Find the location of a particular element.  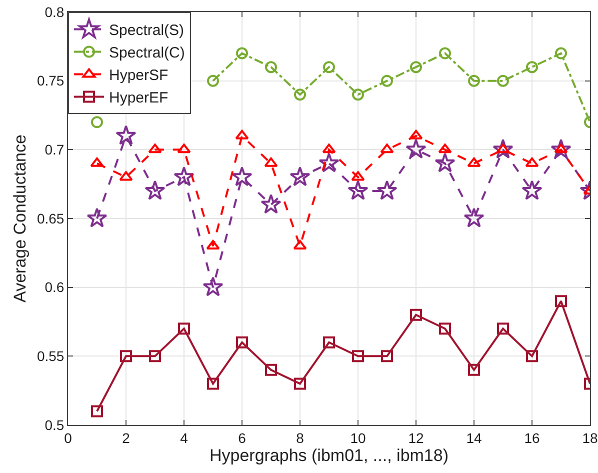

x-tick-label: 2 is located at coordinates (126, 438).